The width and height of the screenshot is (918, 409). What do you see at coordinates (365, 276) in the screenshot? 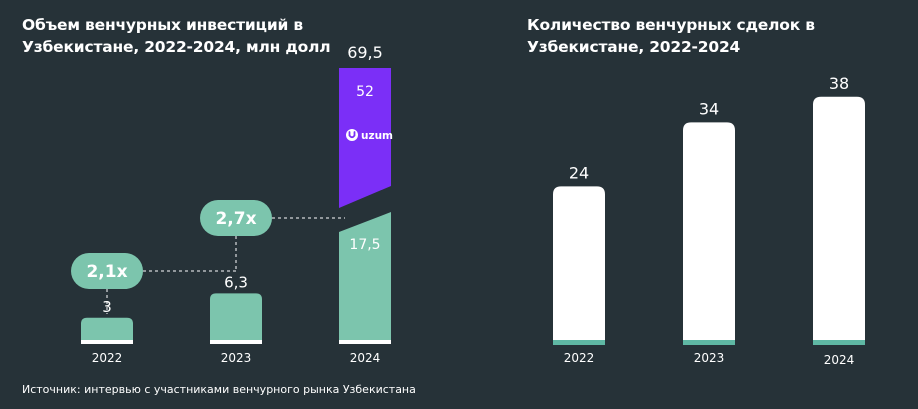
I see `bar-2024-other` at bounding box center [365, 276].